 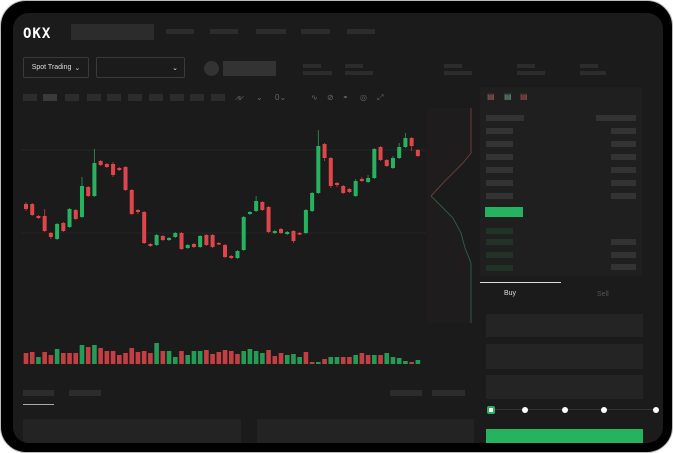 I want to click on orderbook-asks-icon: ▤, so click(x=524, y=96).